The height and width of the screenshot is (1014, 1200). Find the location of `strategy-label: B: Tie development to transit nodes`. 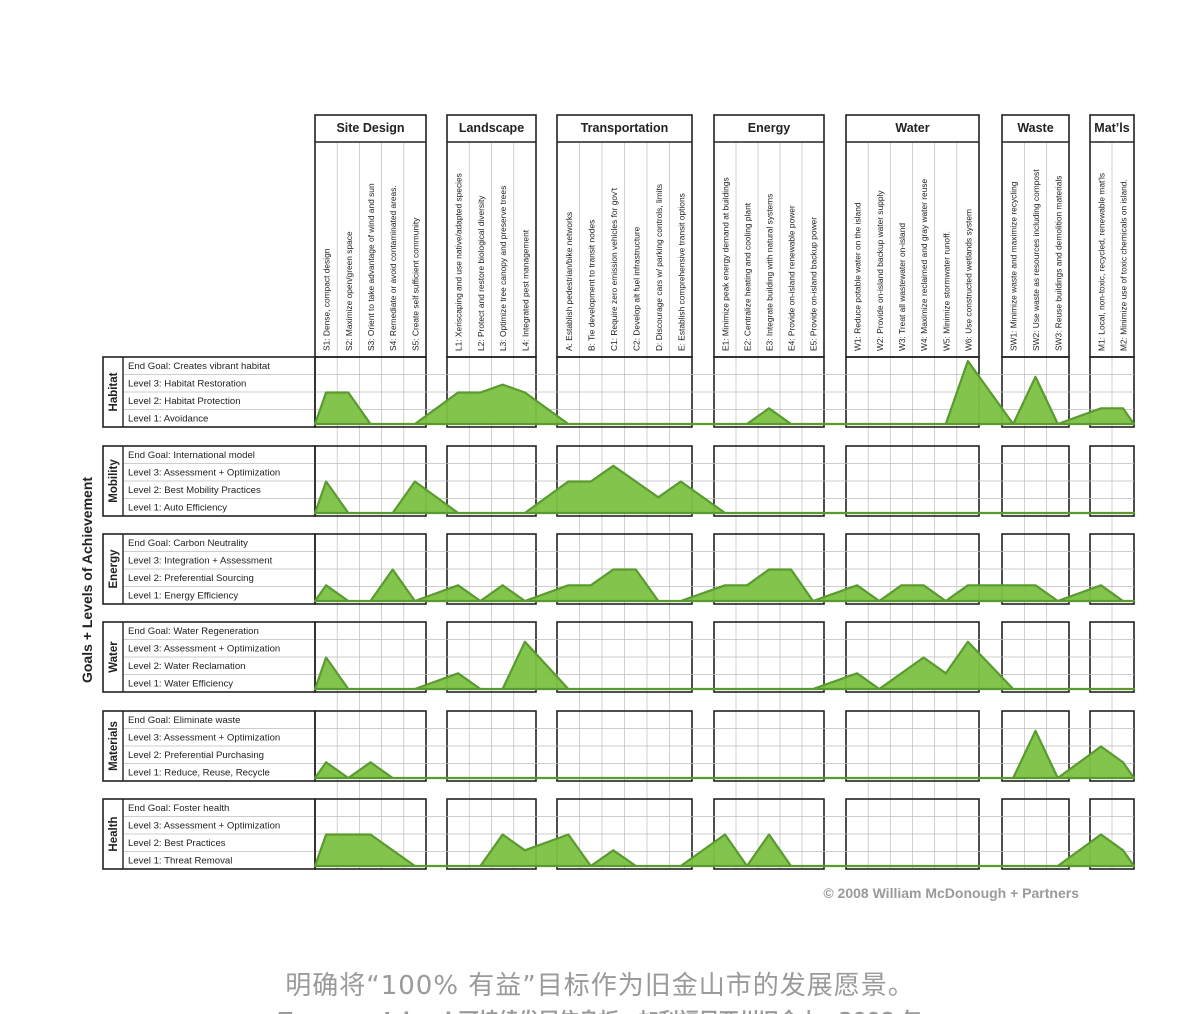

strategy-label: B: Tie development to transit nodes is located at coordinates (591, 285).